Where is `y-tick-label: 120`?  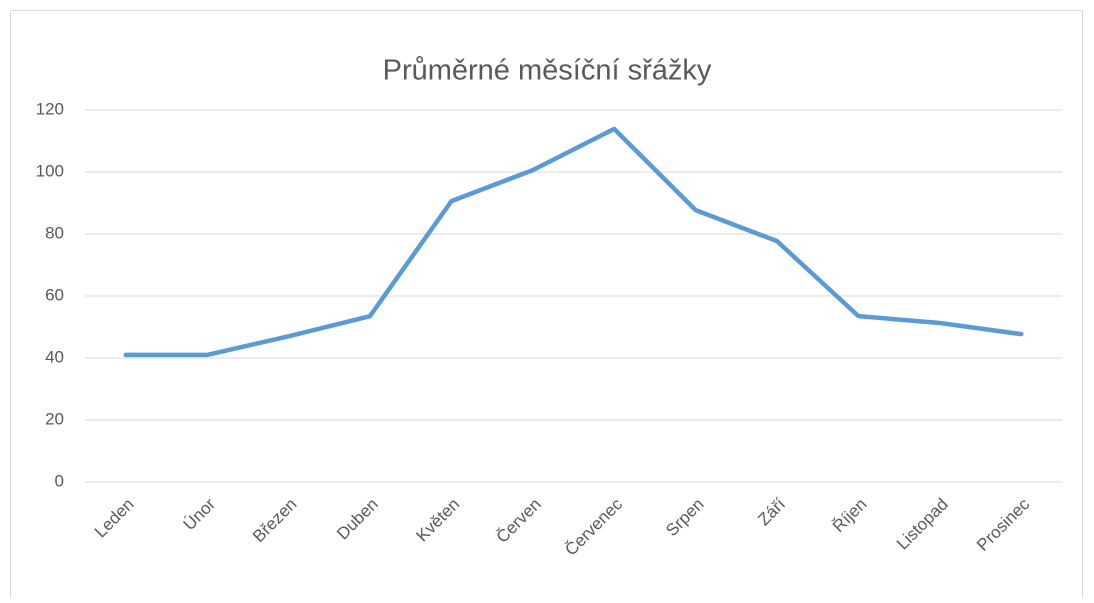
y-tick-label: 120 is located at coordinates (50, 108).